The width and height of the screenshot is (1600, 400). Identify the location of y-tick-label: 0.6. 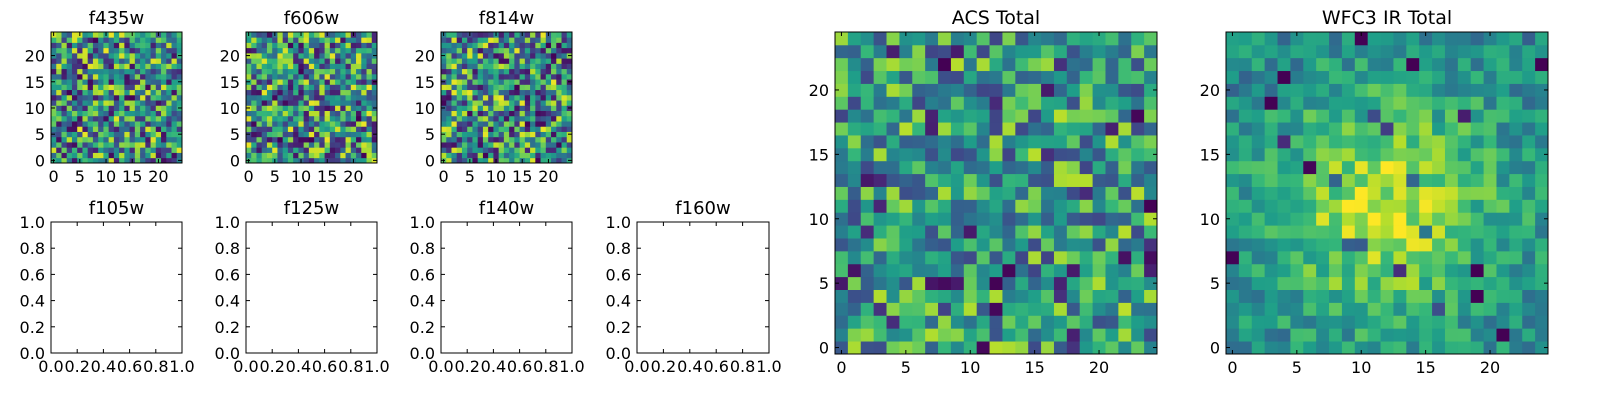
(422, 274).